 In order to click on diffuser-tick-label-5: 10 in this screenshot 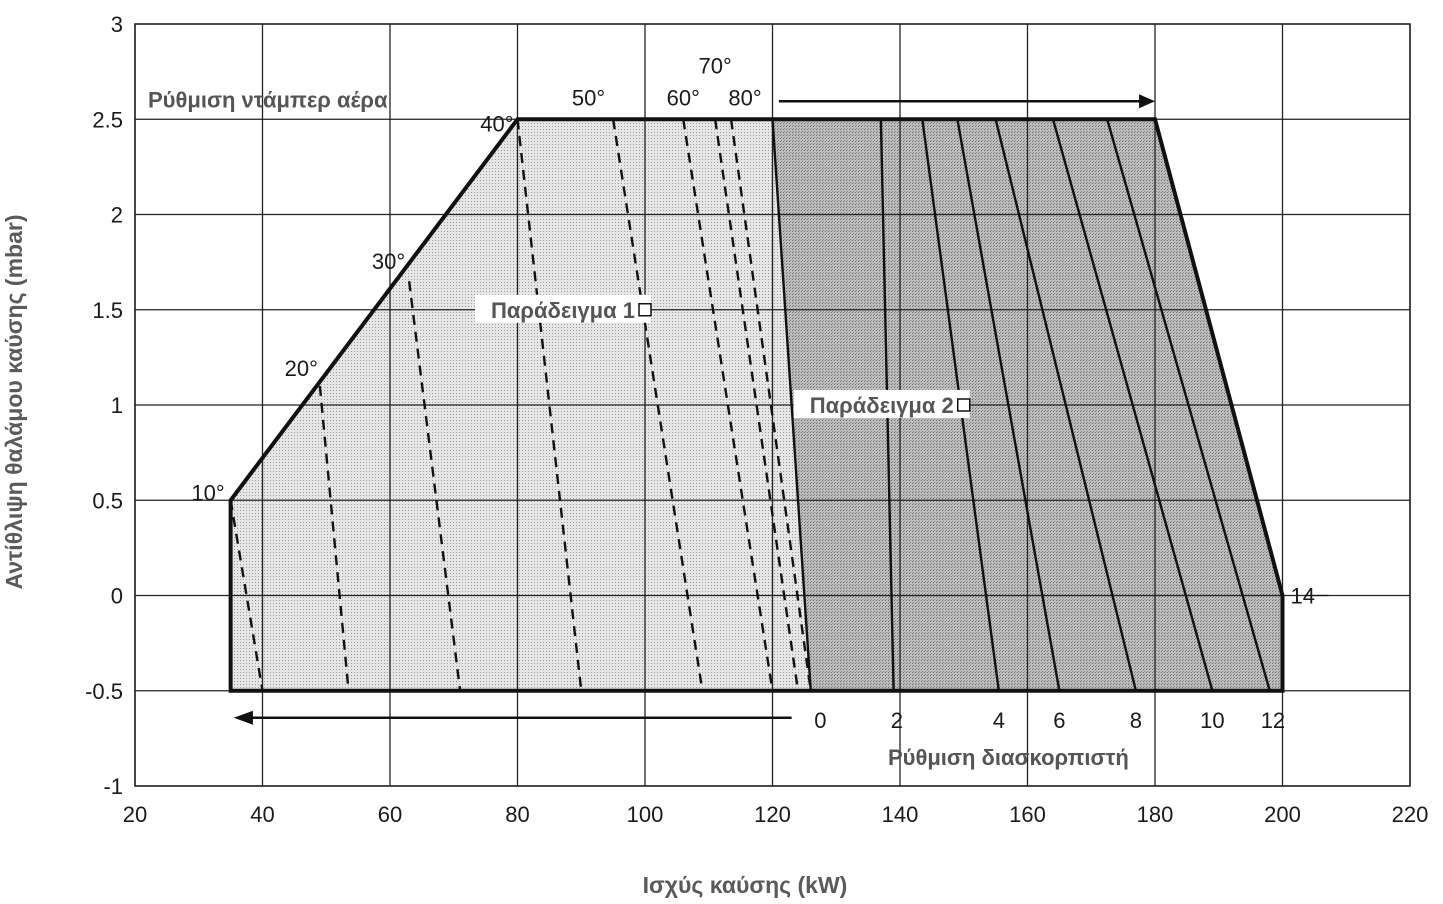, I will do `click(1212, 720)`.